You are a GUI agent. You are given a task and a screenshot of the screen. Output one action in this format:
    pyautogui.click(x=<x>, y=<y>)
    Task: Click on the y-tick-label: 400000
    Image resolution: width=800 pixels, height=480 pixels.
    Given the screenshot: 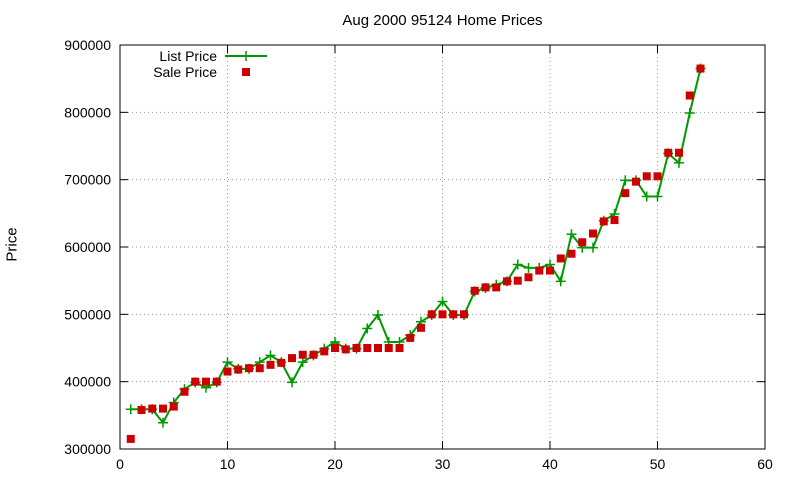 What is the action you would take?
    pyautogui.click(x=87, y=382)
    